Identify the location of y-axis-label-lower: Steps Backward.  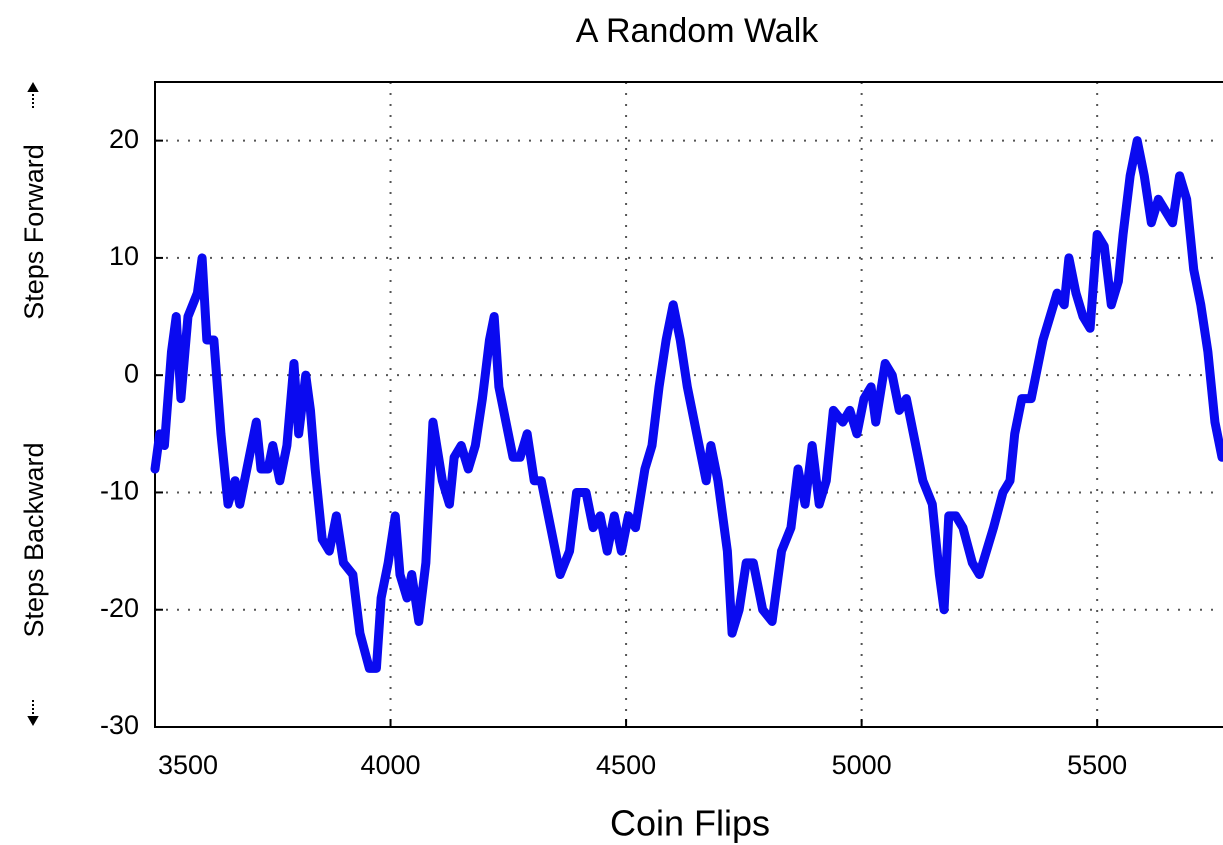
(34, 539).